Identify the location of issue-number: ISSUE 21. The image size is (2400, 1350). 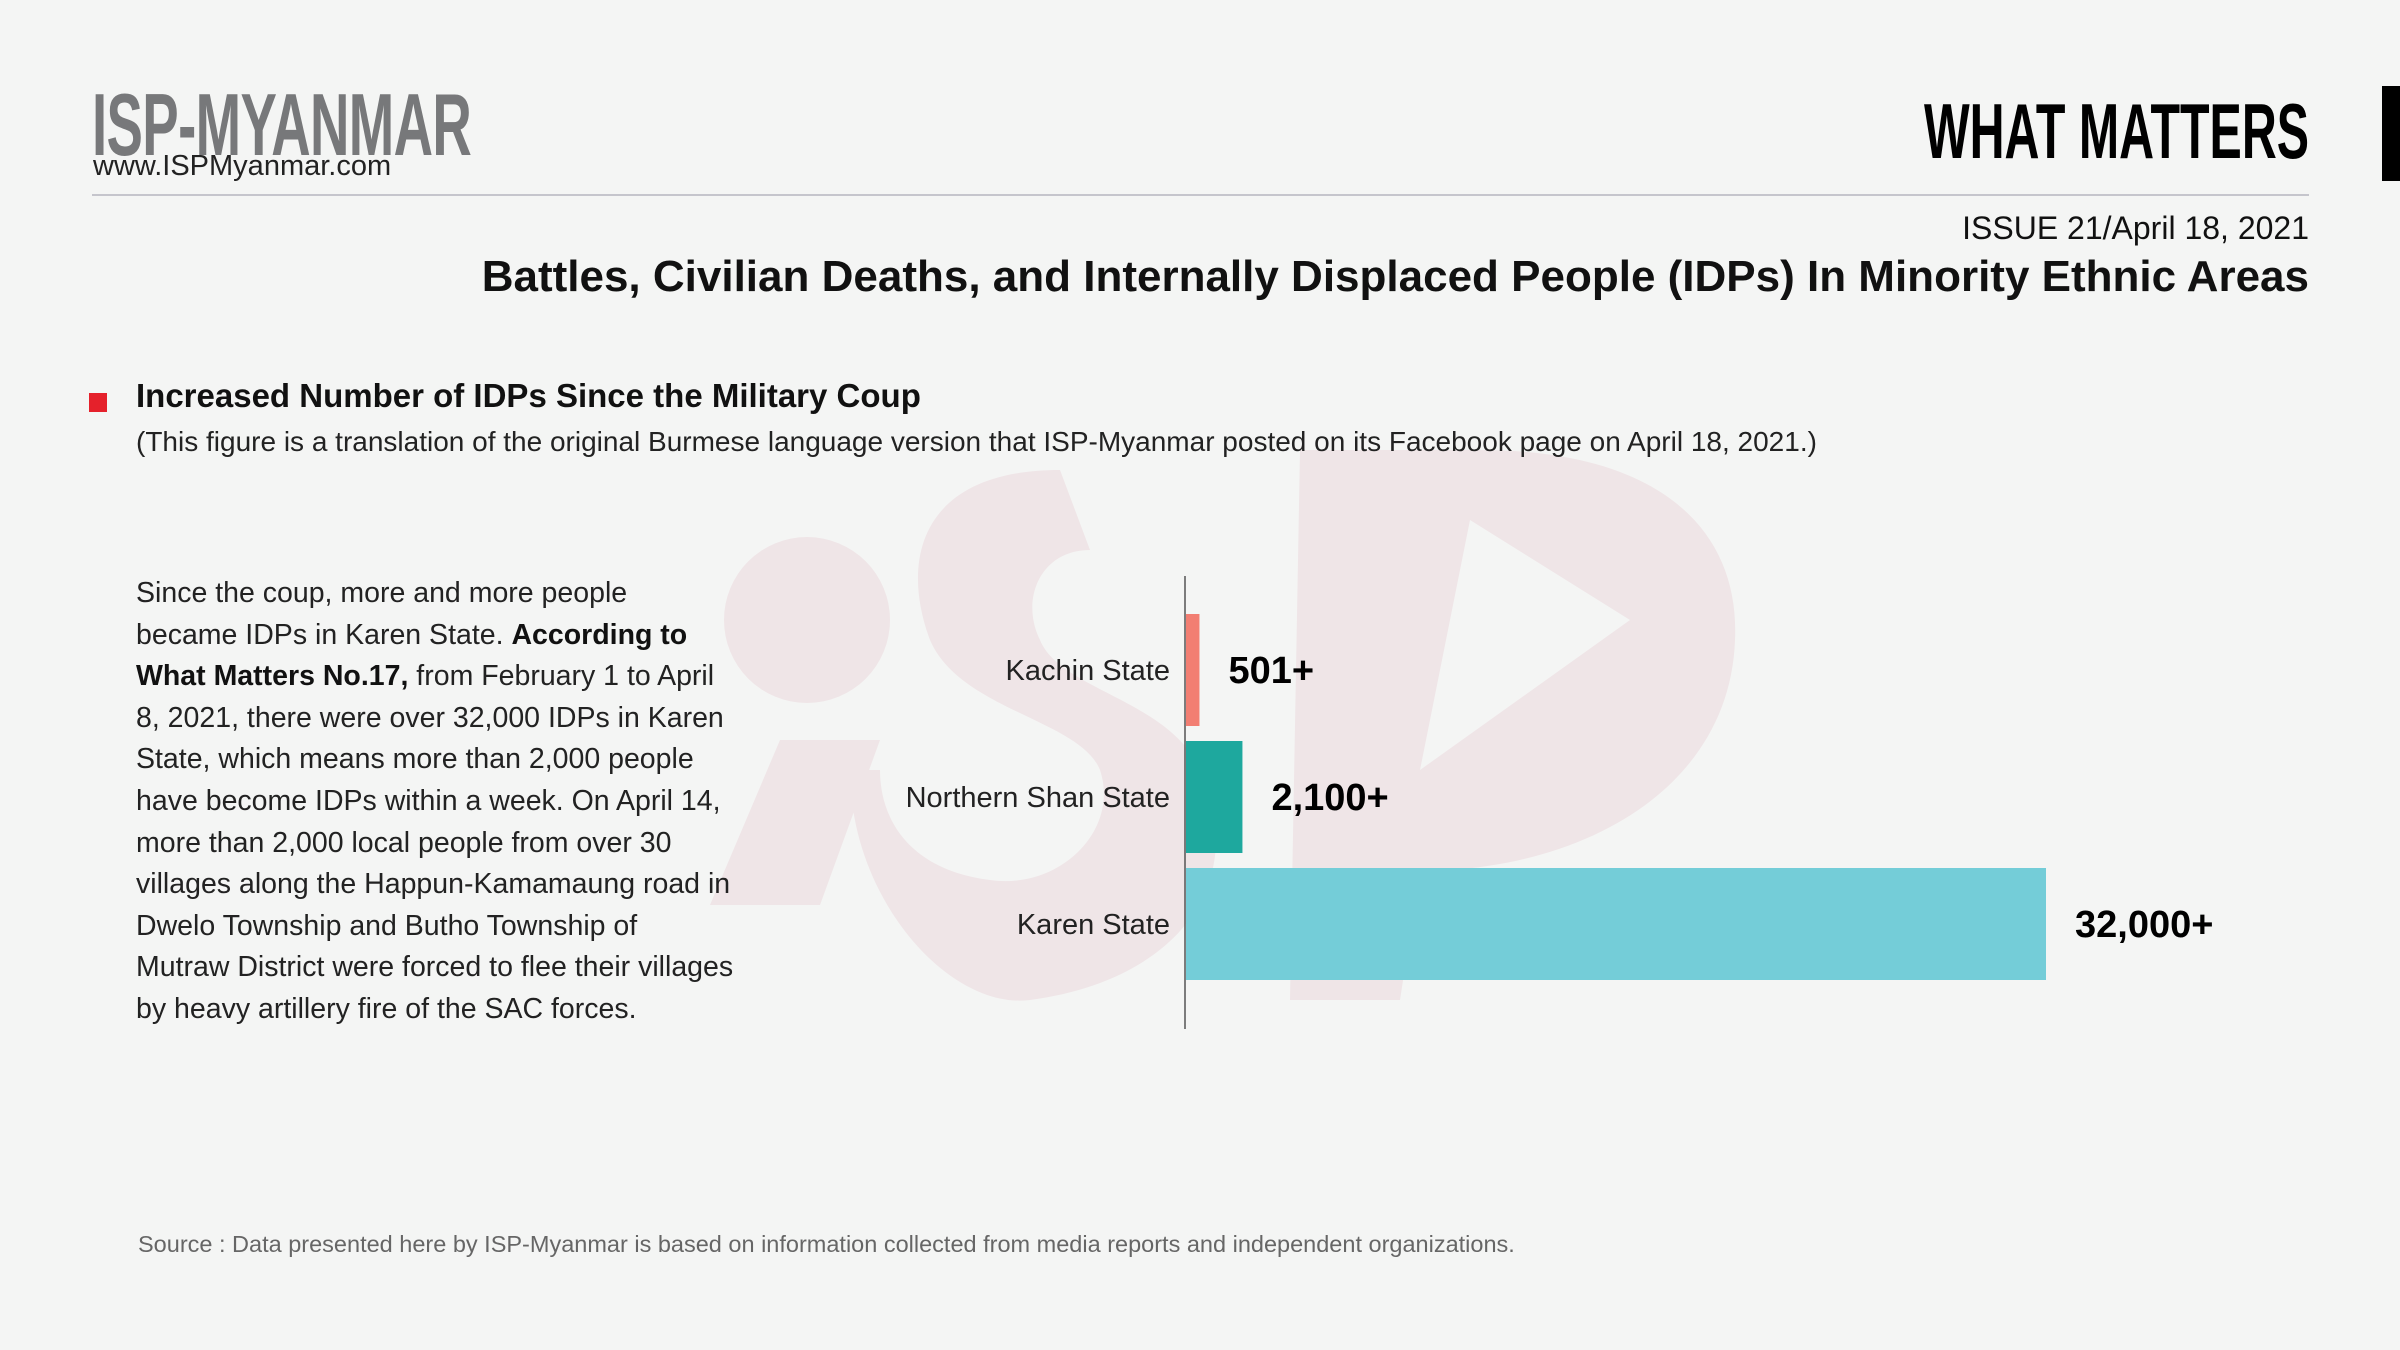
(2032, 228).